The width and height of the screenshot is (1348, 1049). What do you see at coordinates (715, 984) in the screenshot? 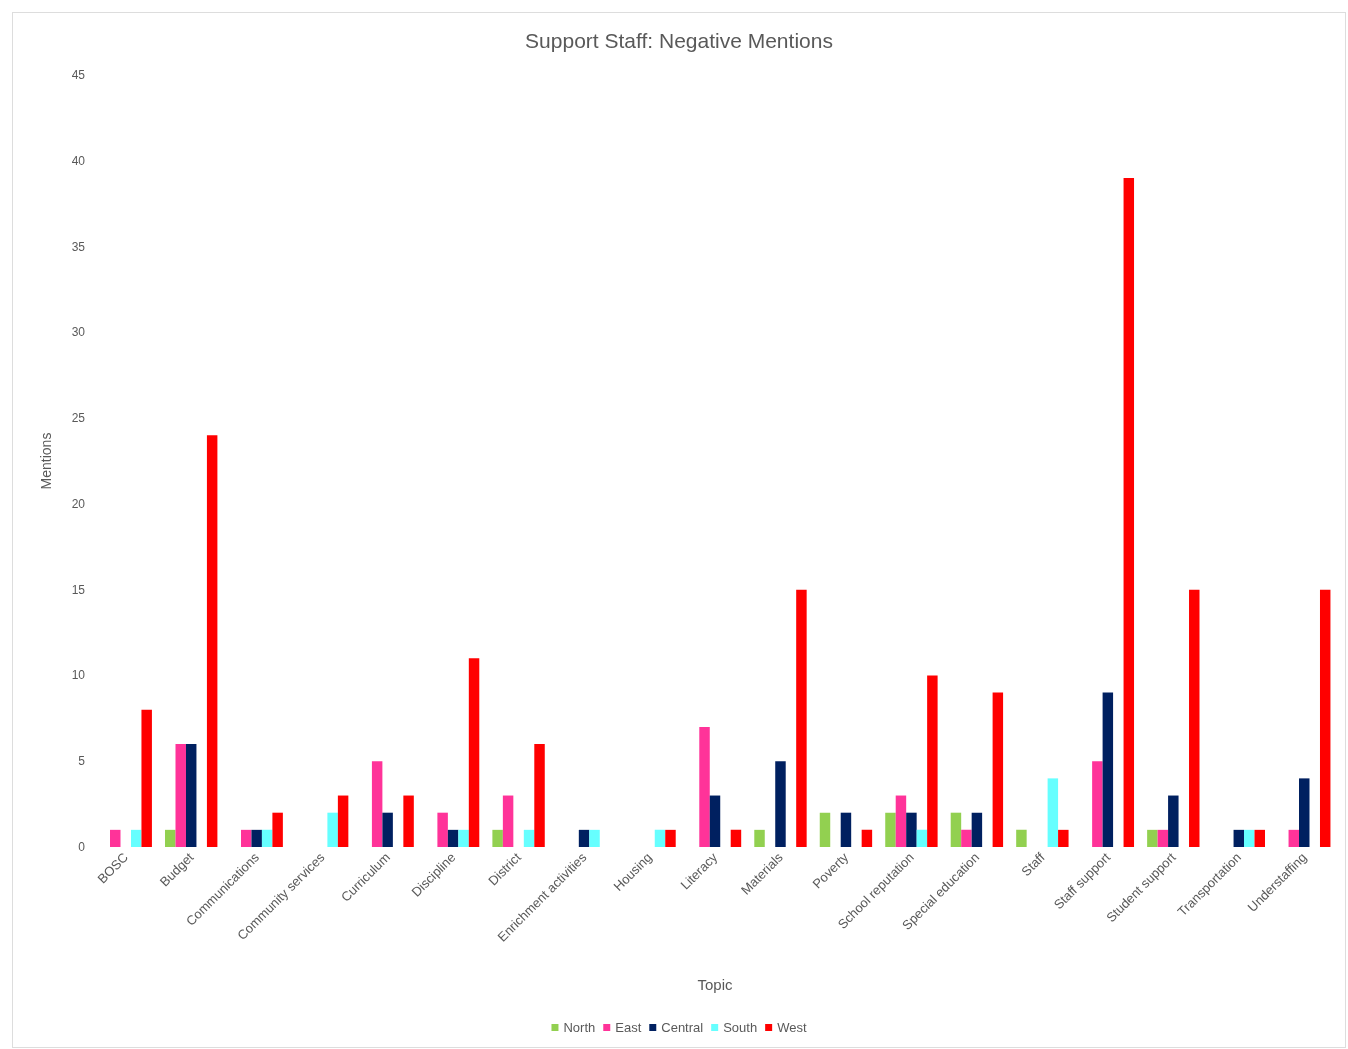
I see `x-axis-title: Topic` at bounding box center [715, 984].